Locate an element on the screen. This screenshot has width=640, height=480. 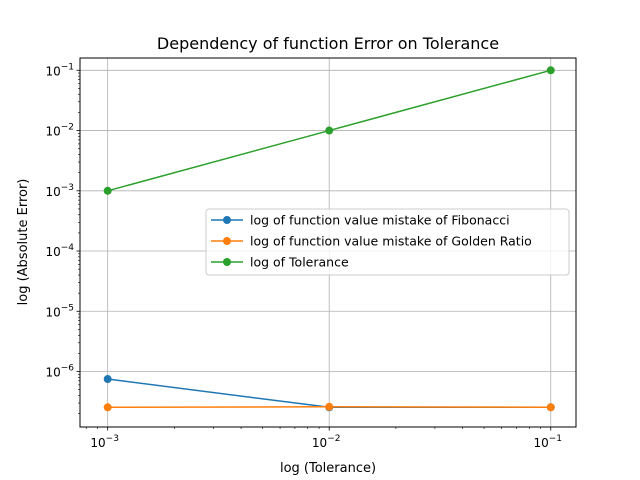
x-tick-label: 10⁻² is located at coordinates (326, 442).